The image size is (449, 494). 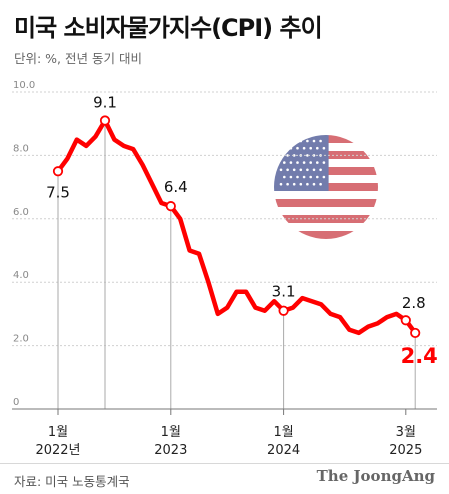 I want to click on data-label: 3.1, so click(x=284, y=292).